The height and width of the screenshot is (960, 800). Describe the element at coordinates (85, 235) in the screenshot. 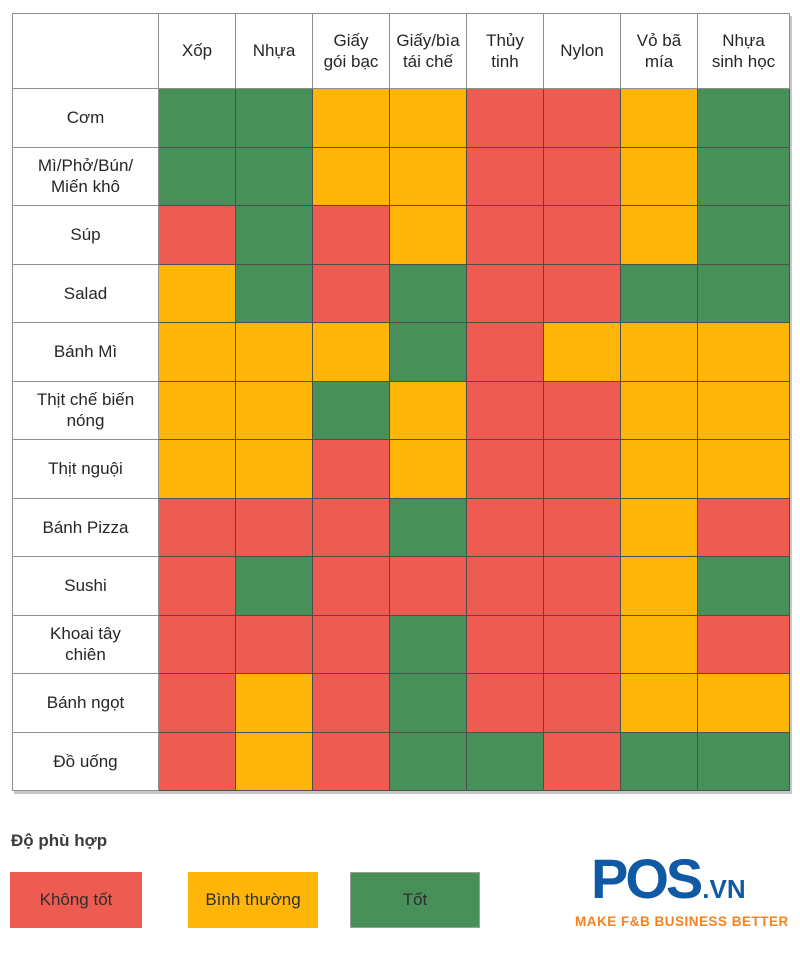

I see `row-label: Súp` at that location.